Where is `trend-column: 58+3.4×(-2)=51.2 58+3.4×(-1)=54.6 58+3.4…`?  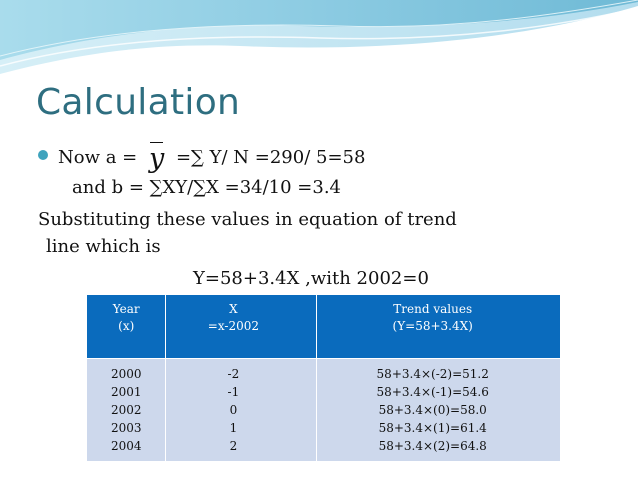
trend-column: 58+3.4×(-2)=51.2 58+3.4×(-1)=54.6 58+3.4… is located at coordinates (438, 410).